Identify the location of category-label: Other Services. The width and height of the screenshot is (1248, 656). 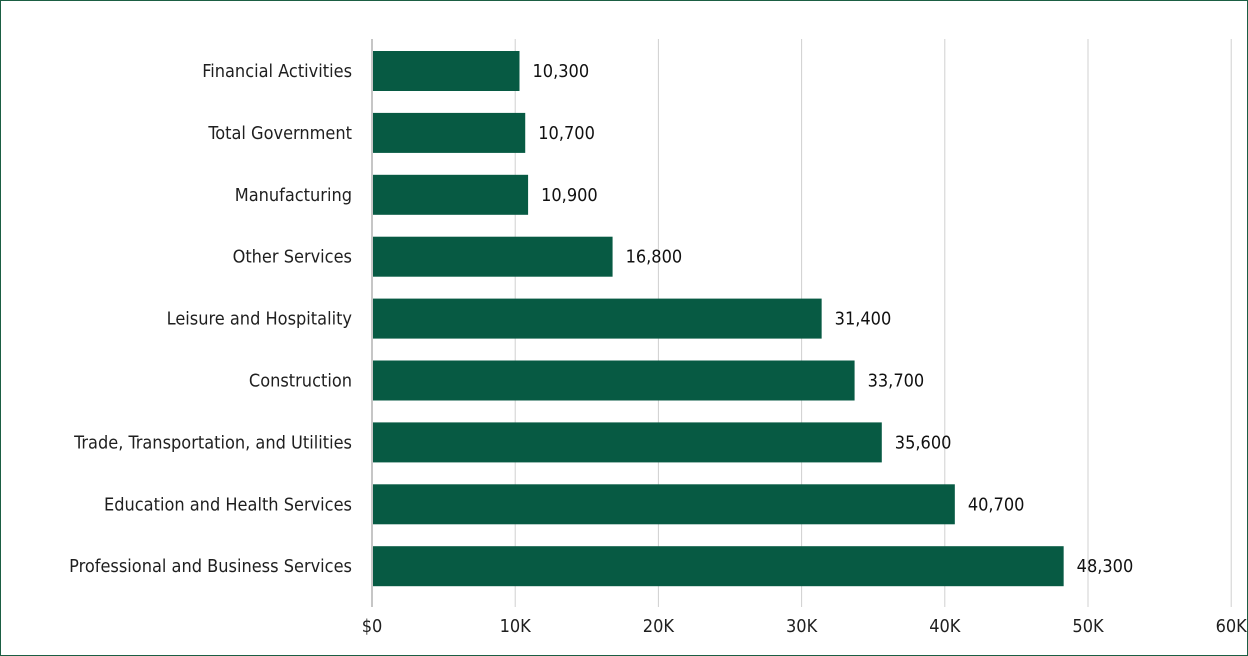
(292, 257).